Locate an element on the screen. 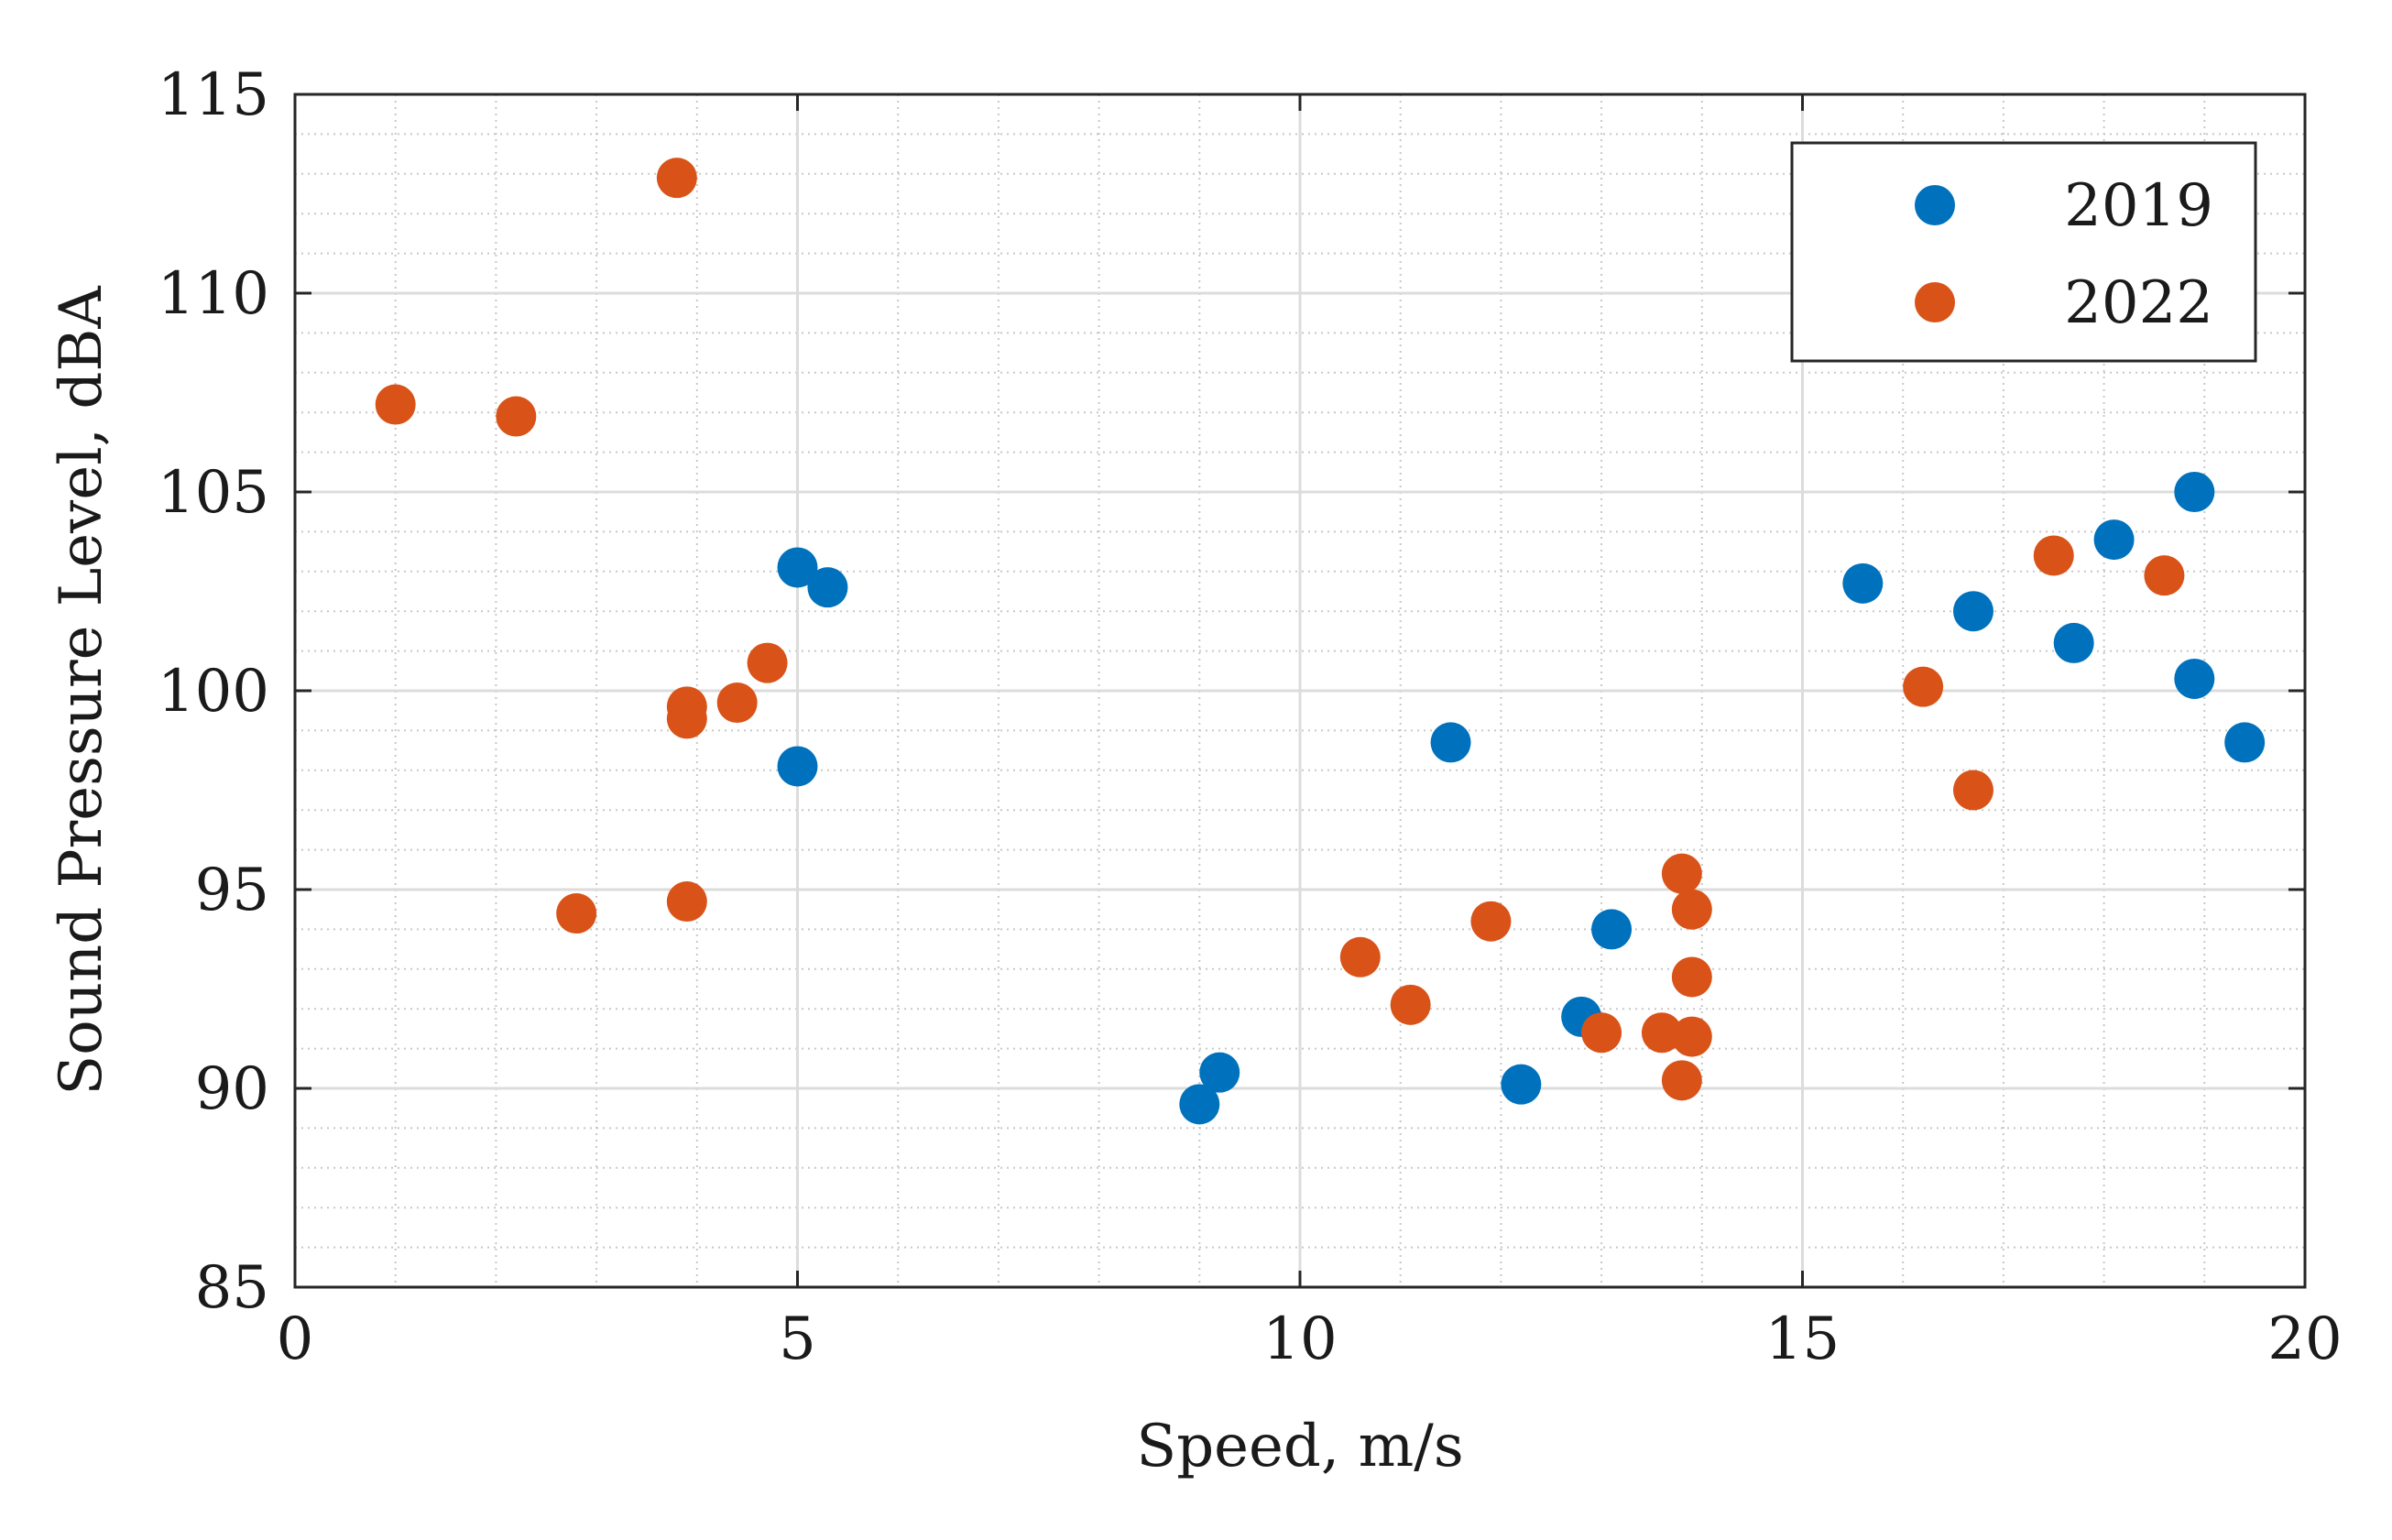 The width and height of the screenshot is (2392, 1540). legend-marker-2022 is located at coordinates (1935, 302).